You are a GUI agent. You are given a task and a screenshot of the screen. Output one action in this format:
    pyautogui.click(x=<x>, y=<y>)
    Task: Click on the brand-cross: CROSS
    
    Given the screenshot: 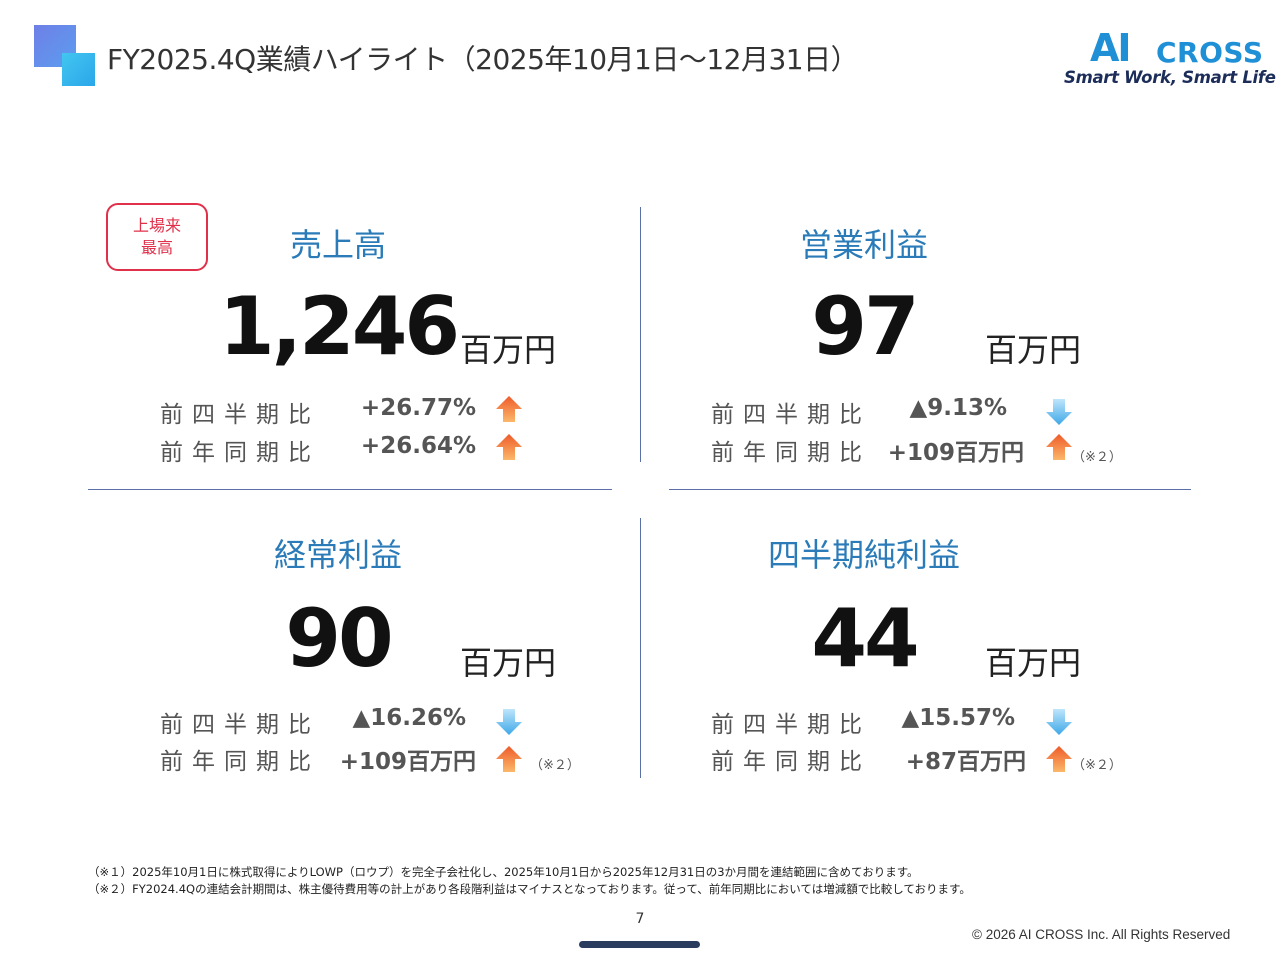 What is the action you would take?
    pyautogui.click(x=1210, y=52)
    